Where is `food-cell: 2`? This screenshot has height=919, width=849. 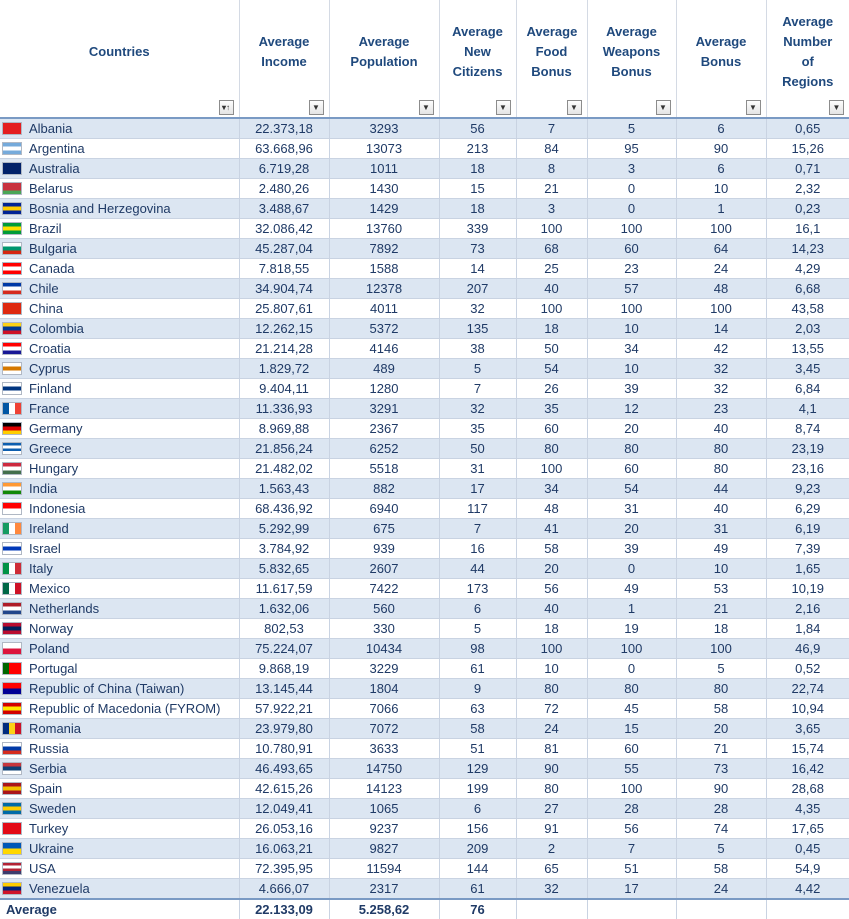 food-cell: 2 is located at coordinates (552, 848).